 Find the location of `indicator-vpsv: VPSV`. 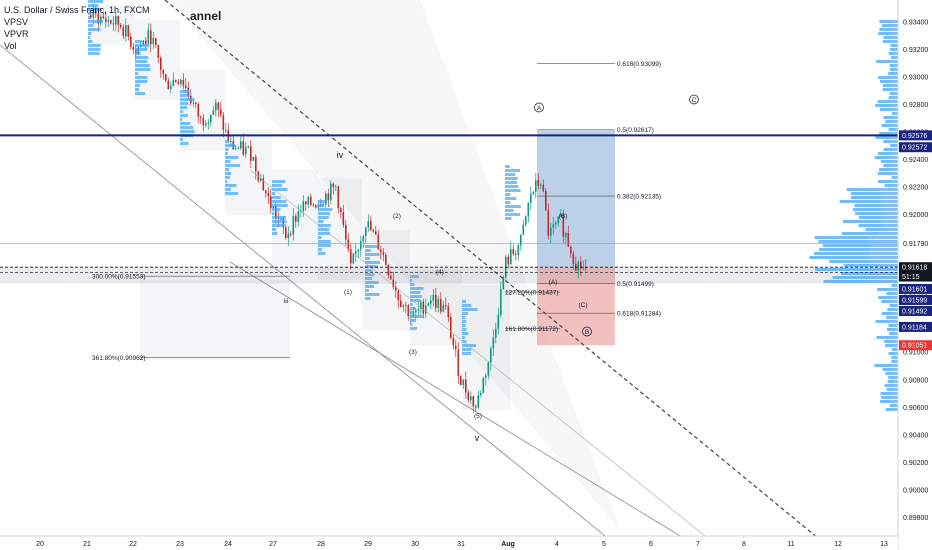

indicator-vpsv: VPSV is located at coordinates (16, 22).